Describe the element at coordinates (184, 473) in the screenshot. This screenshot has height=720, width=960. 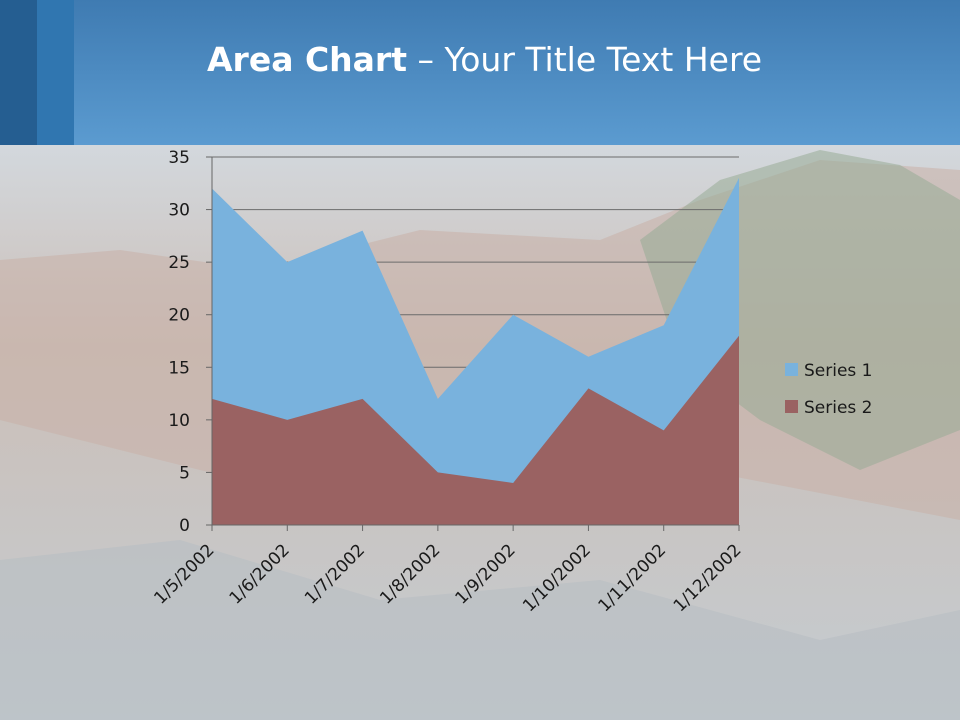
I see `y-tick-label: 5` at that location.